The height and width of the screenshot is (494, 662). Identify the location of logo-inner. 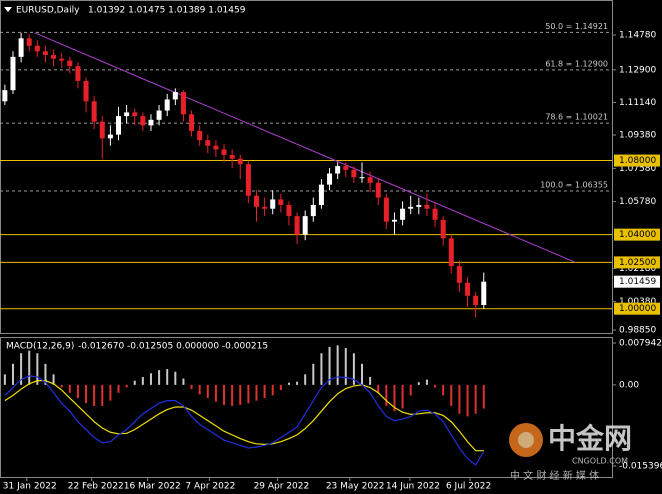
(526, 440).